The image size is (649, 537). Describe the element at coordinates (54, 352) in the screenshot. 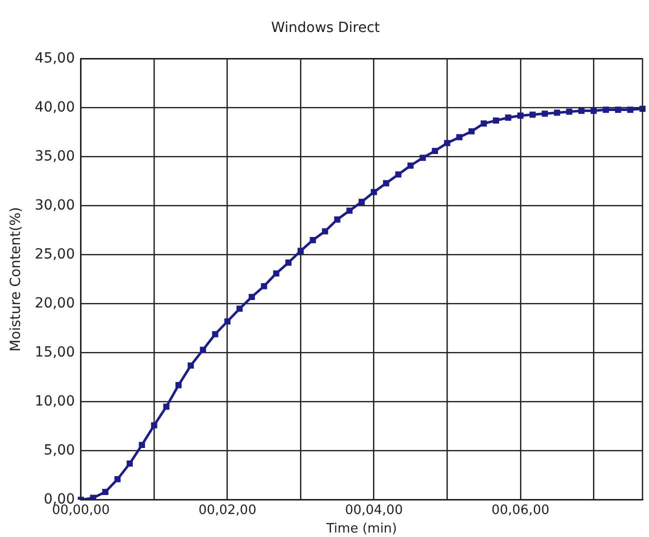

I see `y-tick-label: 15,00` at that location.